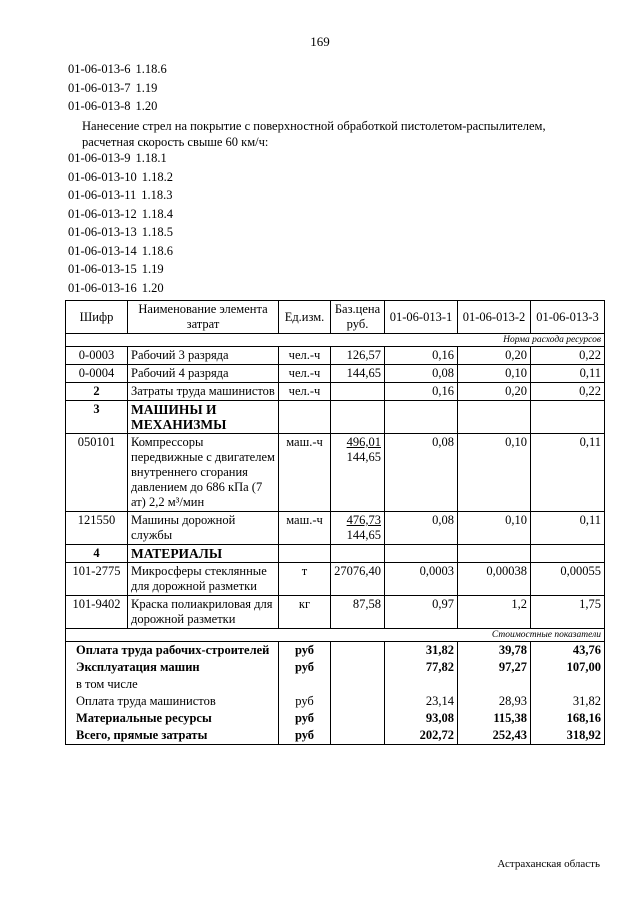  What do you see at coordinates (494, 317) in the screenshot?
I see `header-cell: 01-06-013-2` at bounding box center [494, 317].